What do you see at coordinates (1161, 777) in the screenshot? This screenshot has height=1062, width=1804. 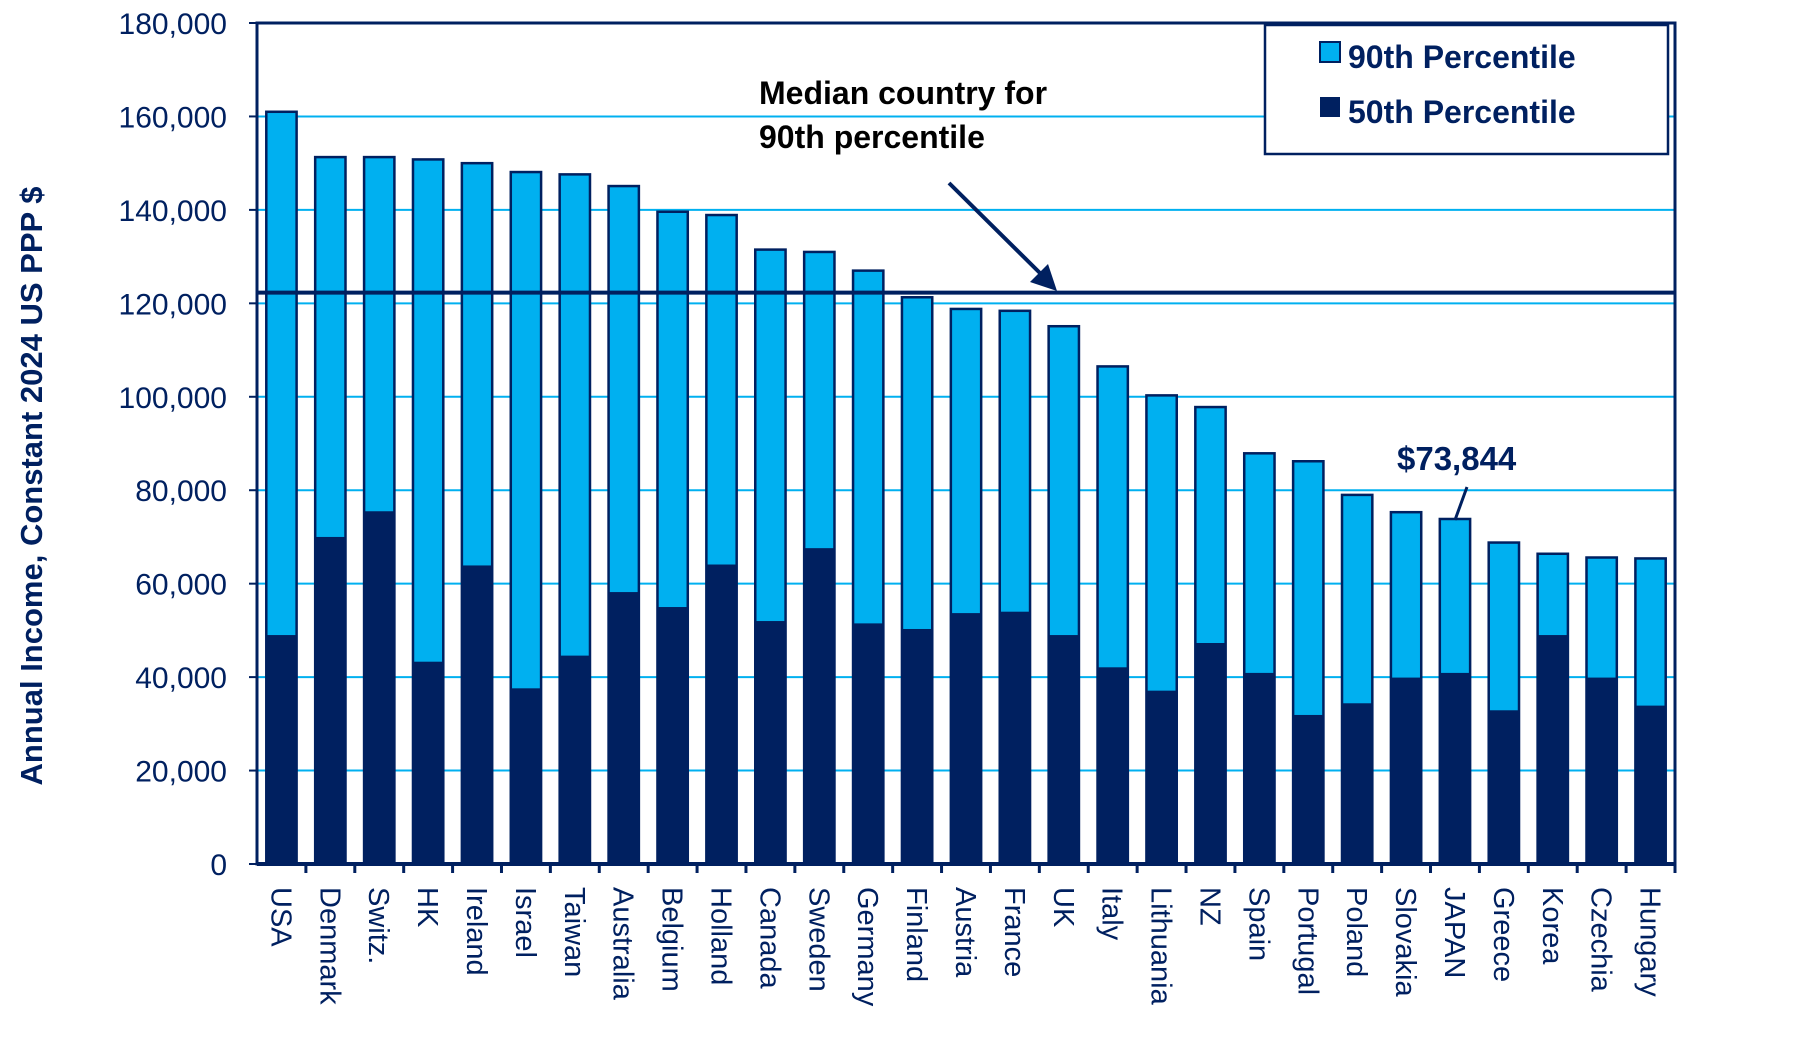 I see `bar-50th-lithuania` at bounding box center [1161, 777].